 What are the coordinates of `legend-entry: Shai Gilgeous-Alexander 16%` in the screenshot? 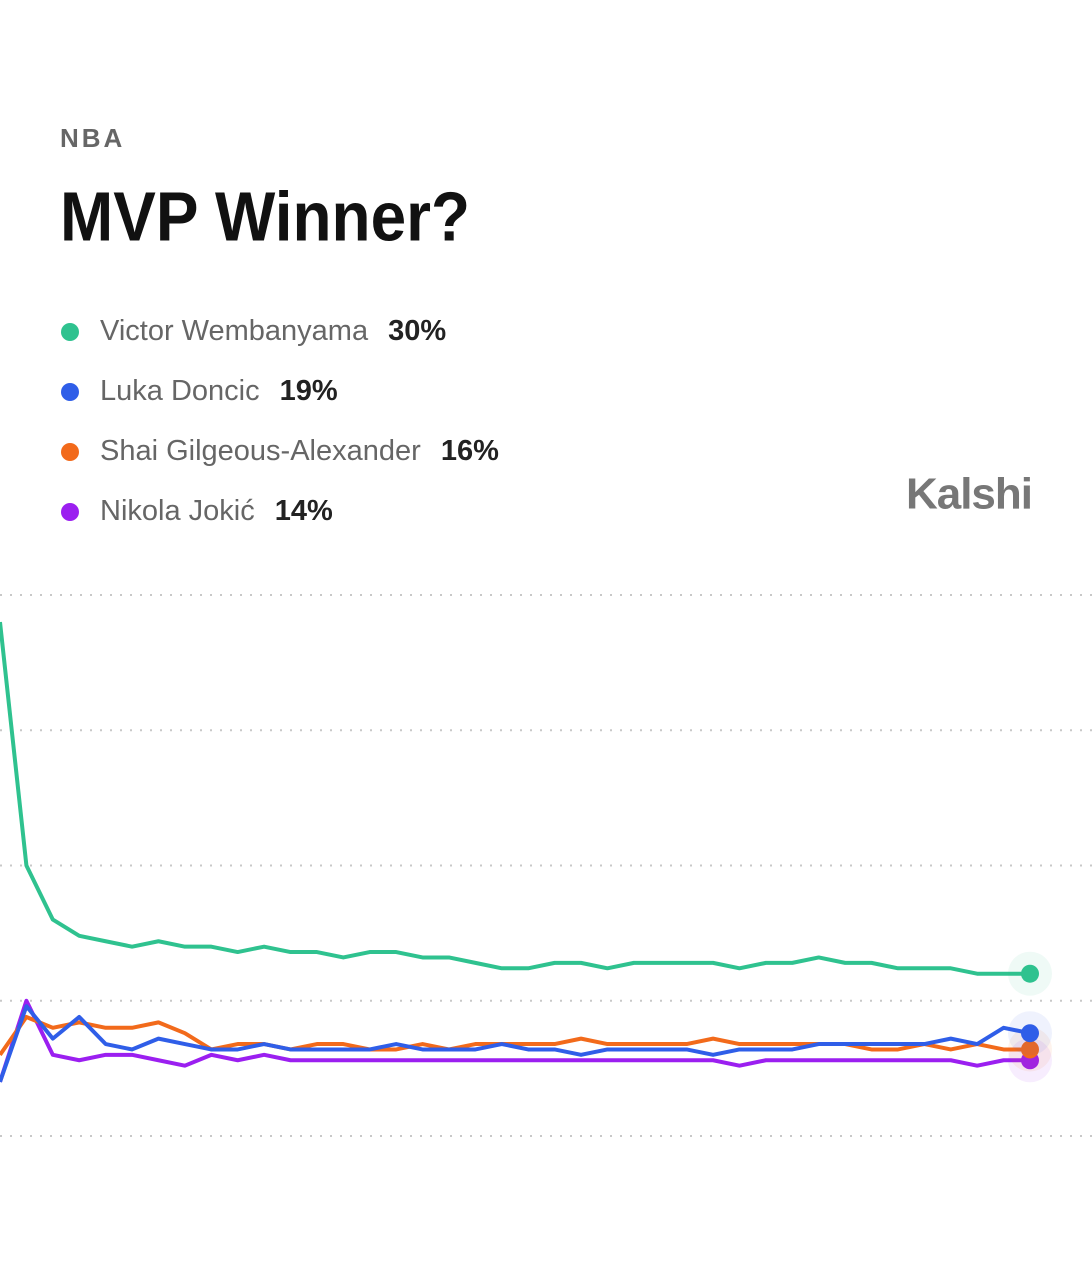 It's located at (299, 451).